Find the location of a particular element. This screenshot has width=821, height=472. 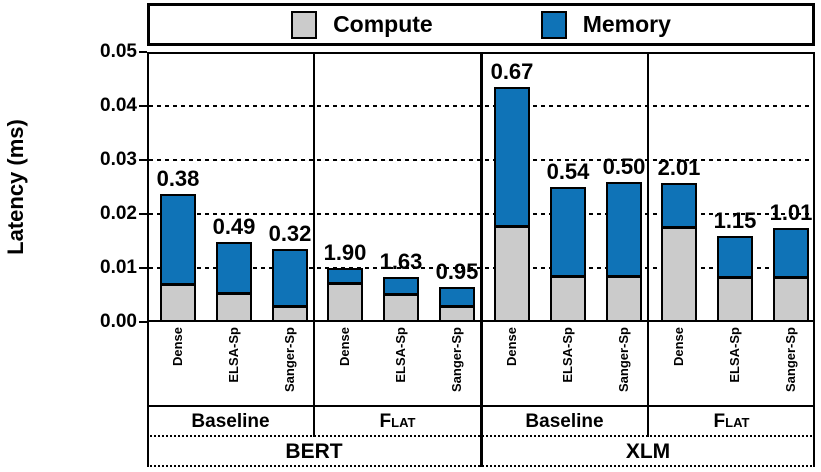

bar-BERT-Flat-Dense is located at coordinates (345, 295).